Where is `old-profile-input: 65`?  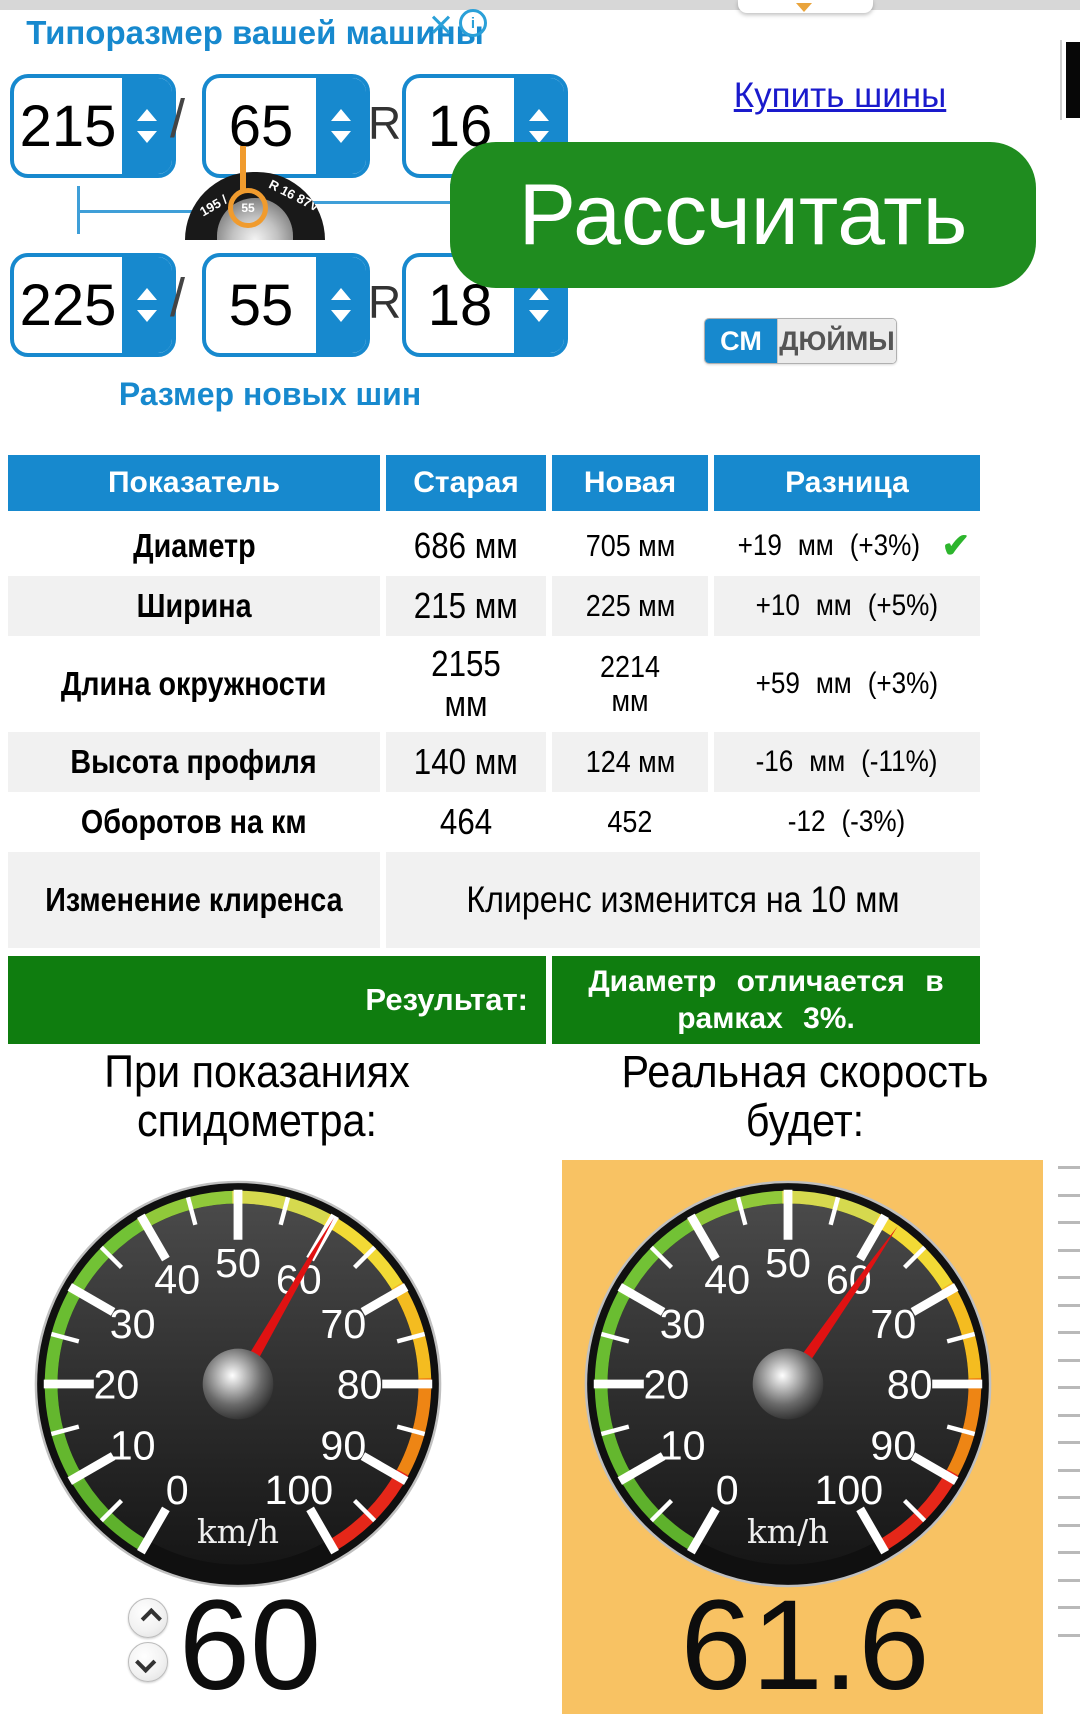 old-profile-input: 65 is located at coordinates (286, 126).